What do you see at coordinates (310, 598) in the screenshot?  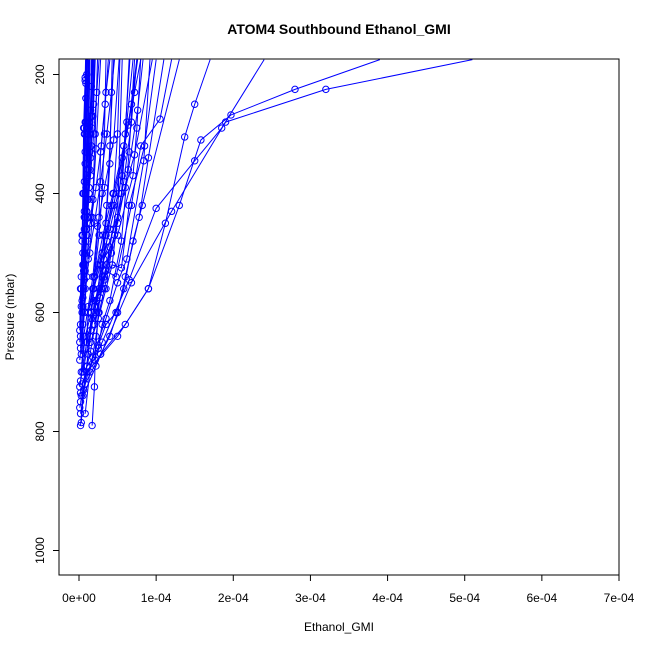 I see `x-tick-label: 3e-04` at bounding box center [310, 598].